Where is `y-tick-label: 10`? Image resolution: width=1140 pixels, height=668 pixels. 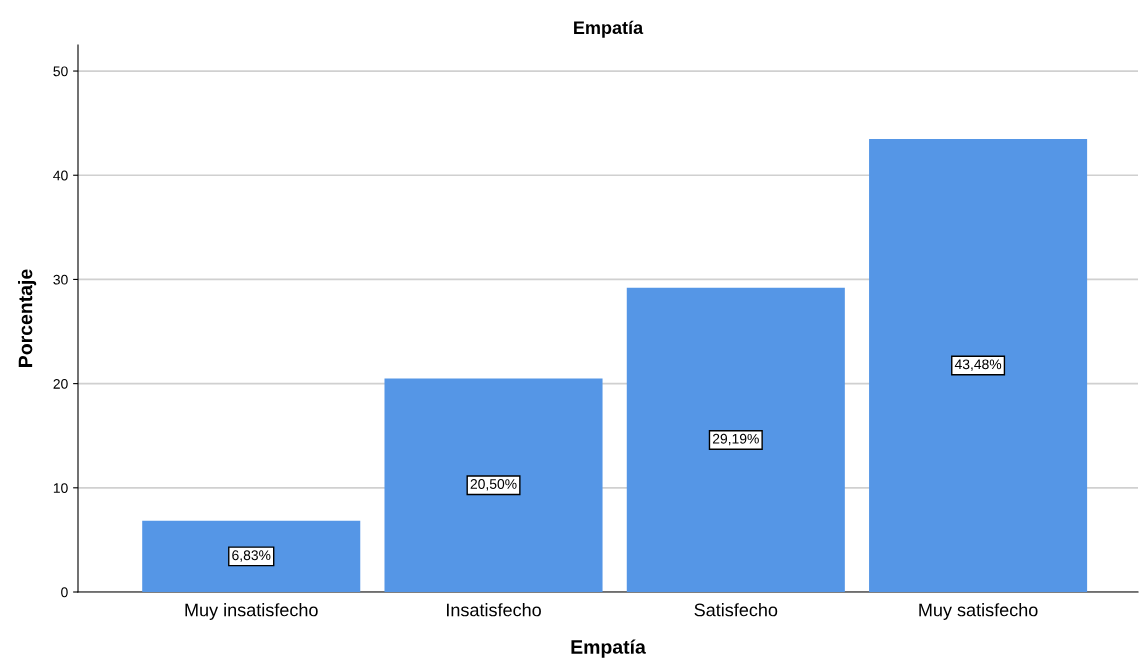 y-tick-label: 10 is located at coordinates (60, 488).